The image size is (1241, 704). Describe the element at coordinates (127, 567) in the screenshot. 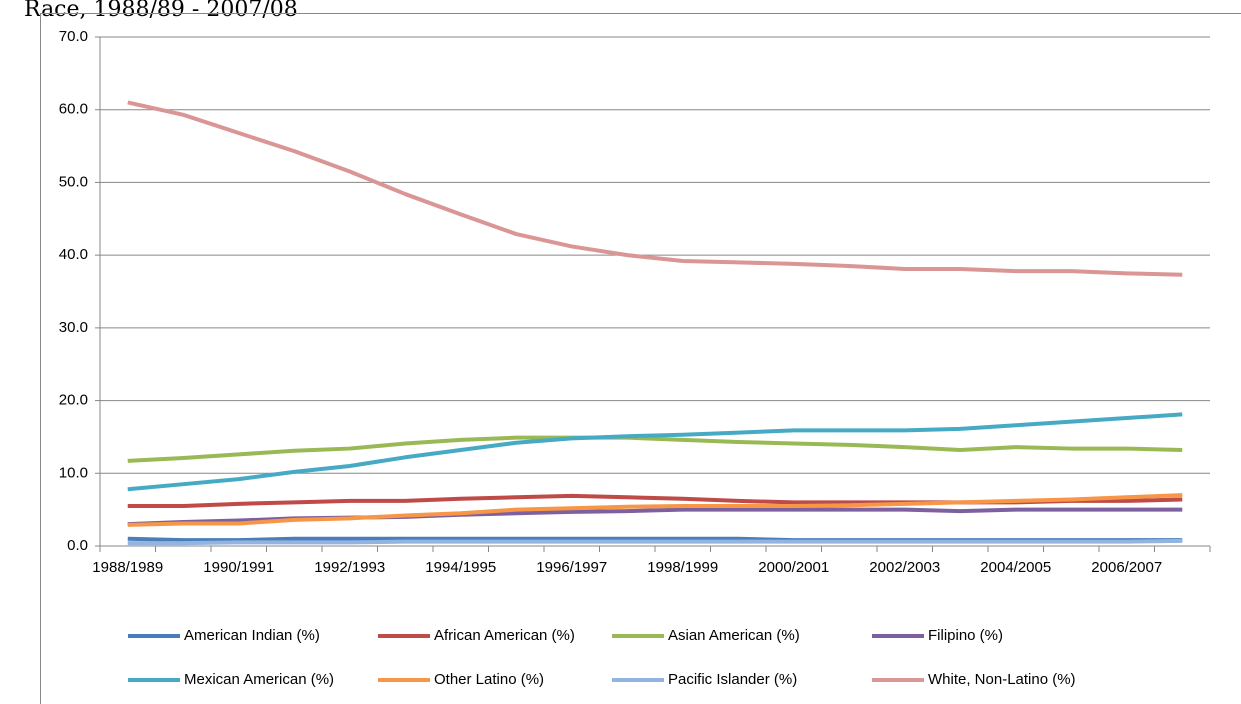

I see `x-tick-label: 1988/1989` at that location.